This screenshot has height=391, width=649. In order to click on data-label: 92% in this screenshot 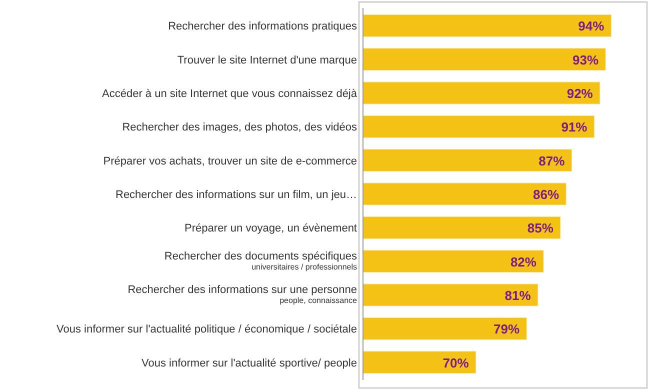, I will do `click(580, 94)`.